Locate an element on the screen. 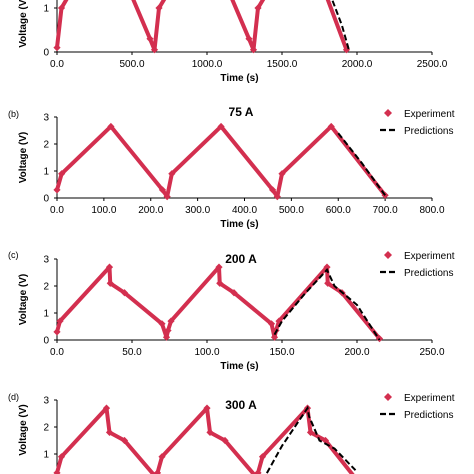 The image size is (474, 474). x-tick-label: 2500.0 is located at coordinates (432, 64).